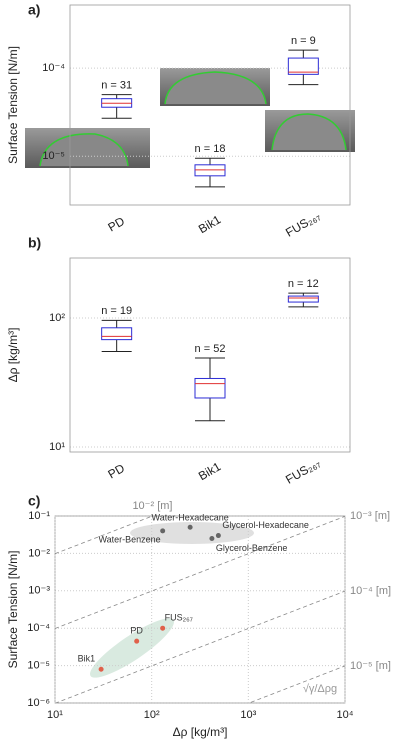 The height and width of the screenshot is (747, 395). What do you see at coordinates (136, 631) in the screenshot?
I see `point-label: PD` at bounding box center [136, 631].